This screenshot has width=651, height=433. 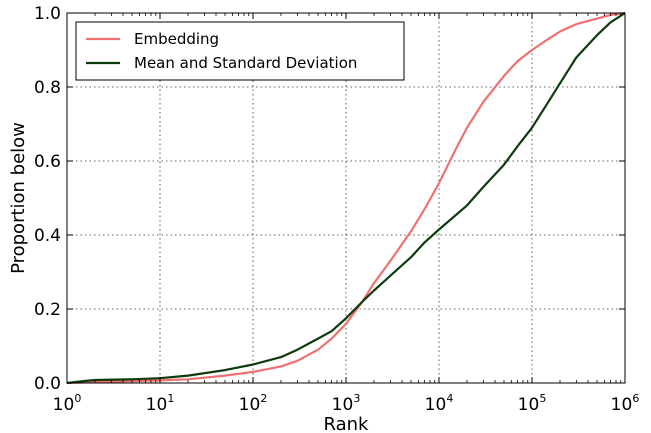 What do you see at coordinates (47, 162) in the screenshot?
I see `y-tick-label: 0.6` at bounding box center [47, 162].